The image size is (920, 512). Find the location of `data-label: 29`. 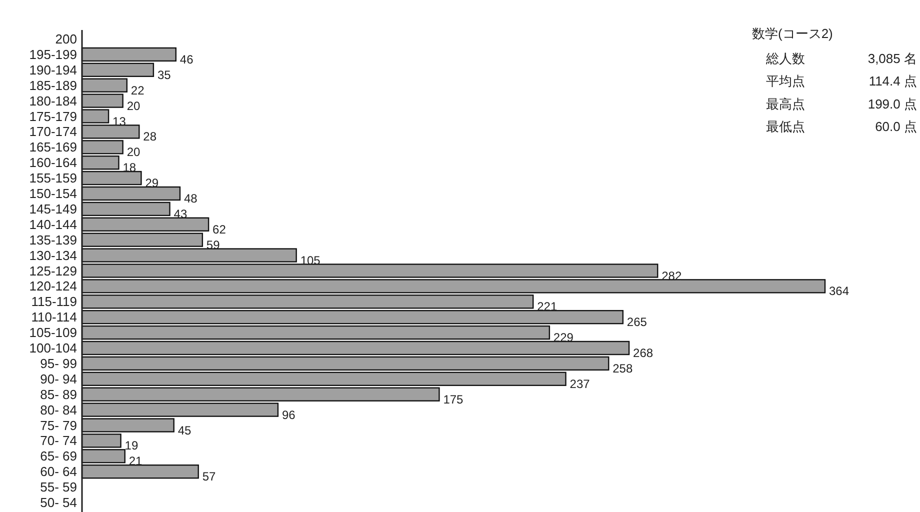

data-label: 29 is located at coordinates (152, 183).